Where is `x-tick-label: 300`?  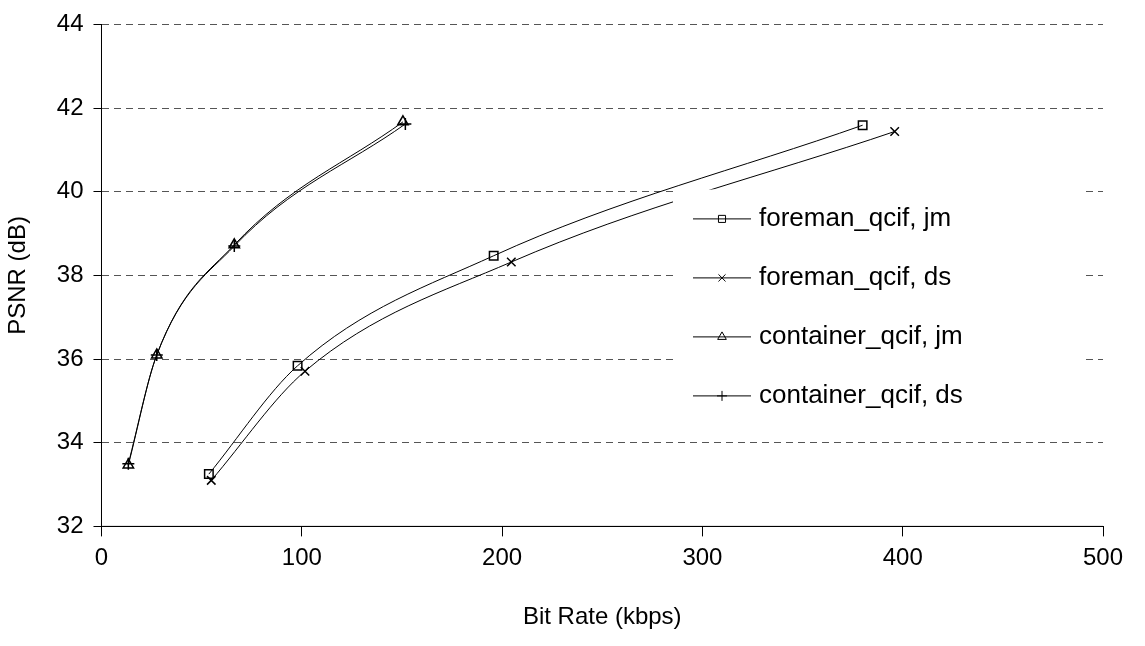
x-tick-label: 300 is located at coordinates (702, 557).